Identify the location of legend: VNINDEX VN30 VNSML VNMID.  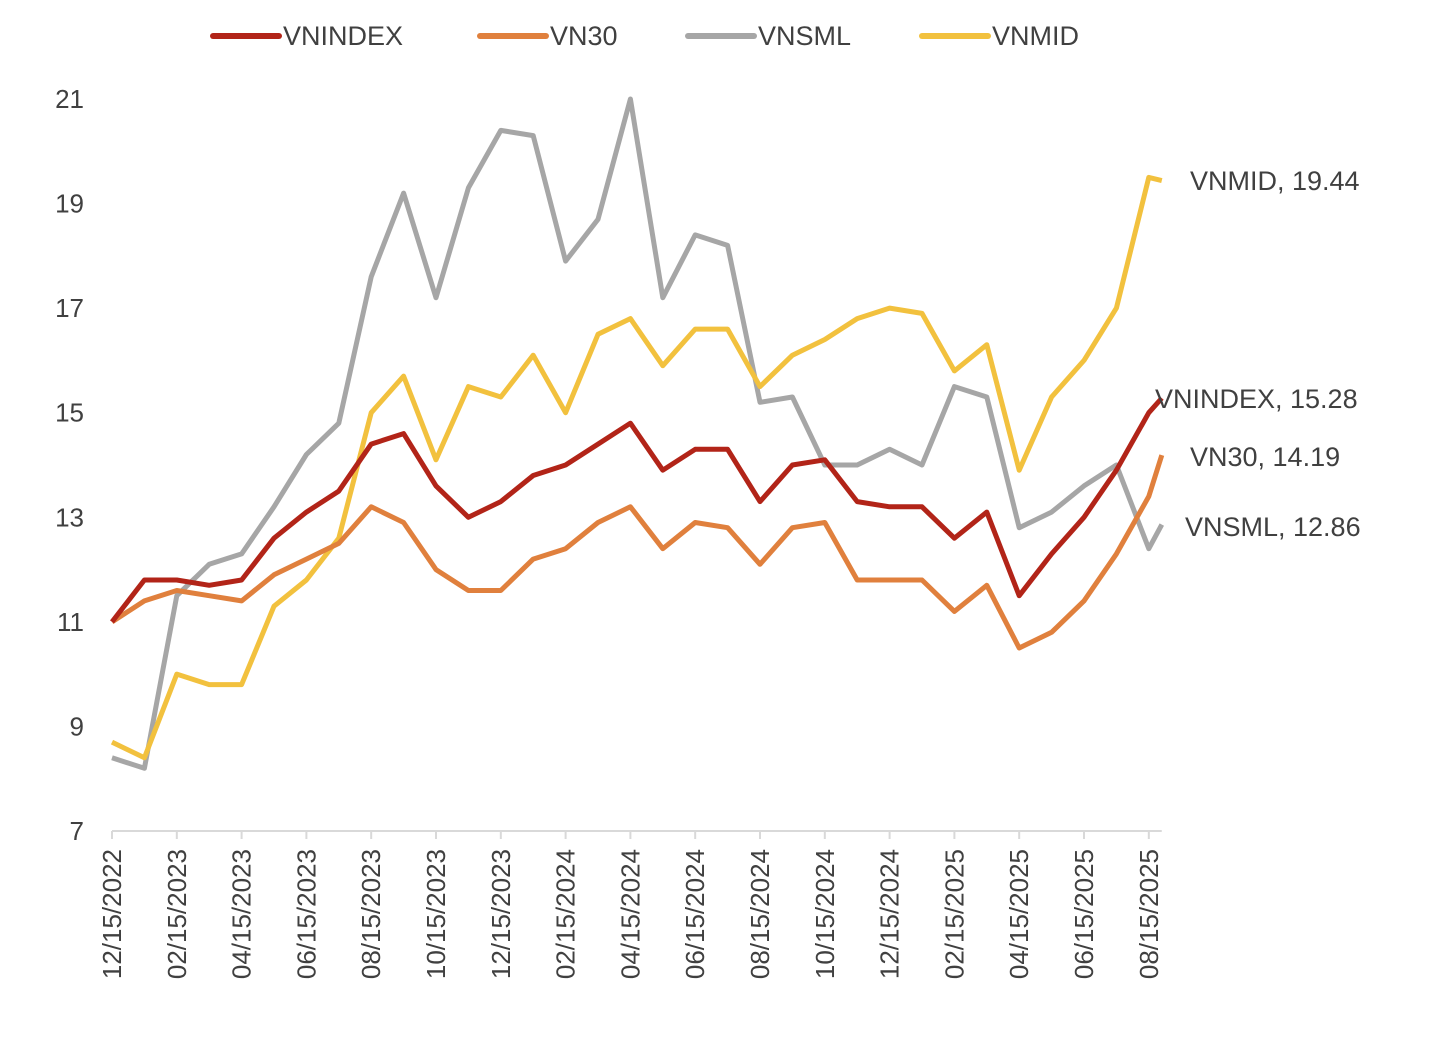
(644, 36).